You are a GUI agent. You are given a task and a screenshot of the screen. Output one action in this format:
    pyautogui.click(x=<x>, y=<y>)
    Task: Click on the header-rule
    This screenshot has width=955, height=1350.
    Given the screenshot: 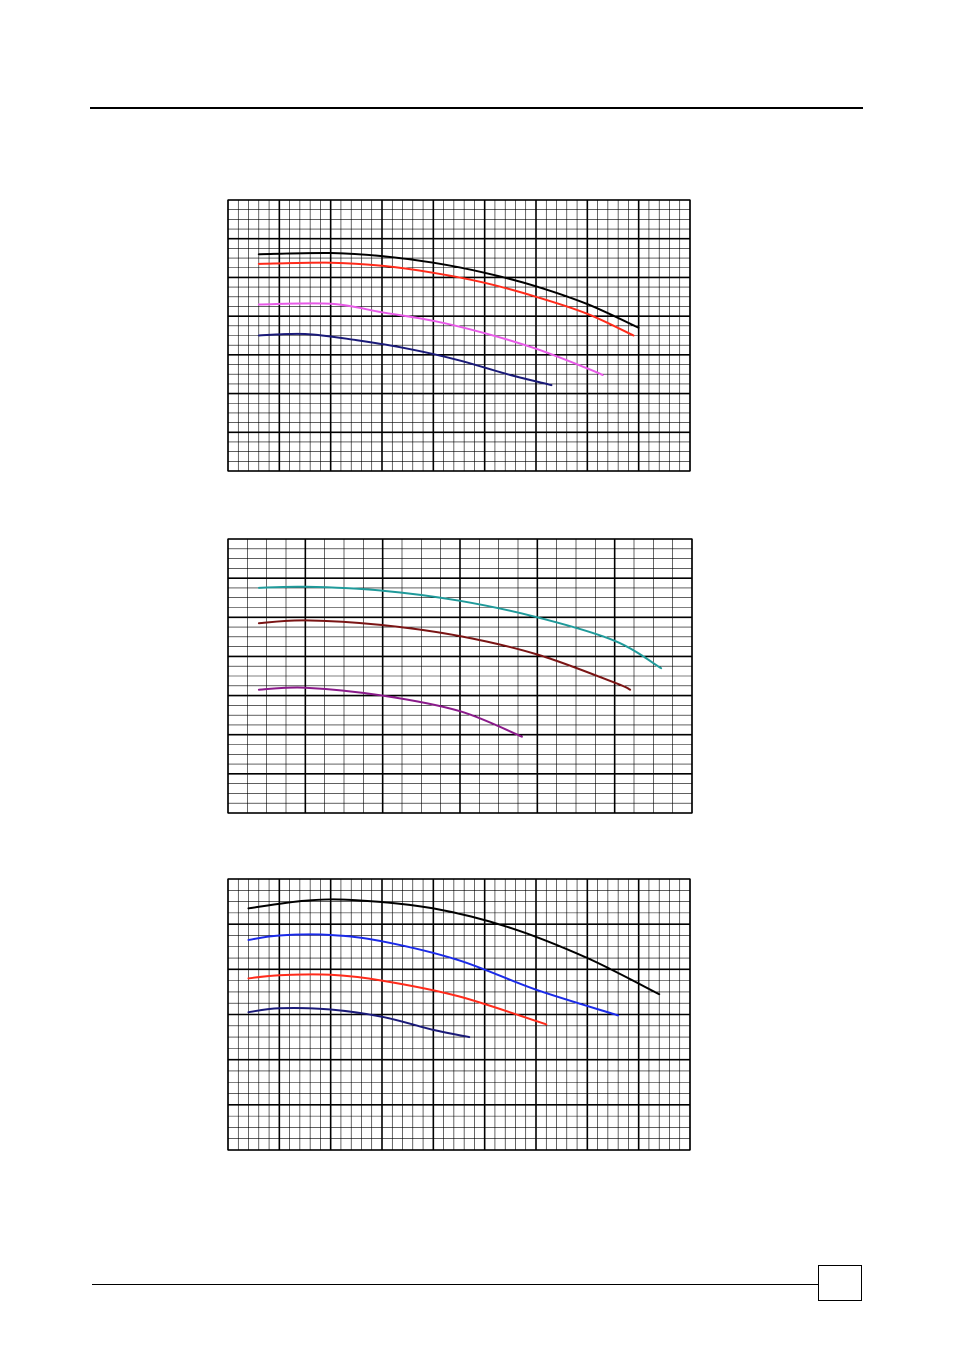 What is the action you would take?
    pyautogui.click(x=476, y=108)
    